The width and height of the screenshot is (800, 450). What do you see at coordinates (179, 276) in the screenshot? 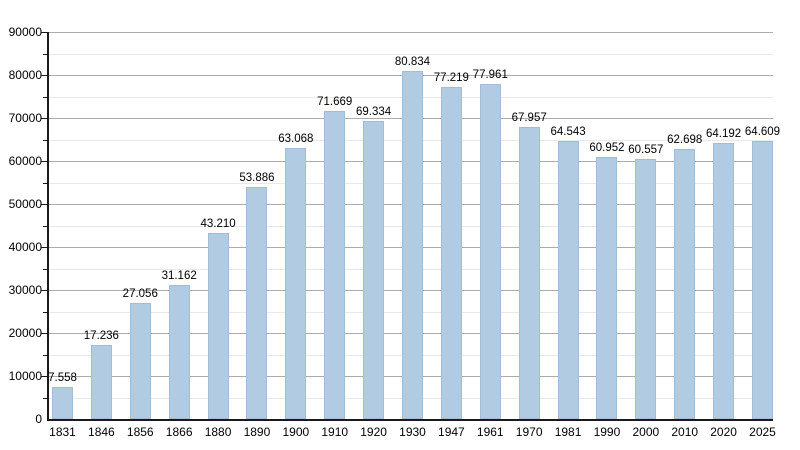
I see `bar-value-label: 31.162` at bounding box center [179, 276].